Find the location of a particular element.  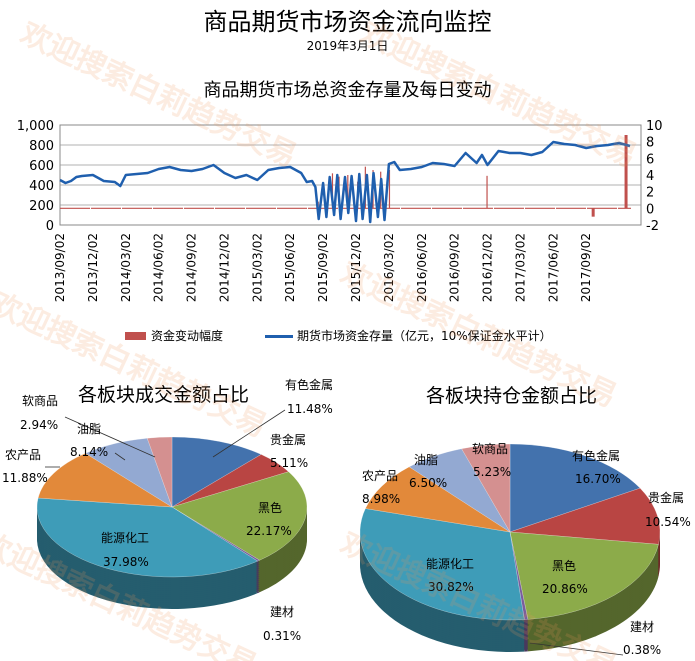

x-tick-label: 2016/12/02 is located at coordinates (488, 267).